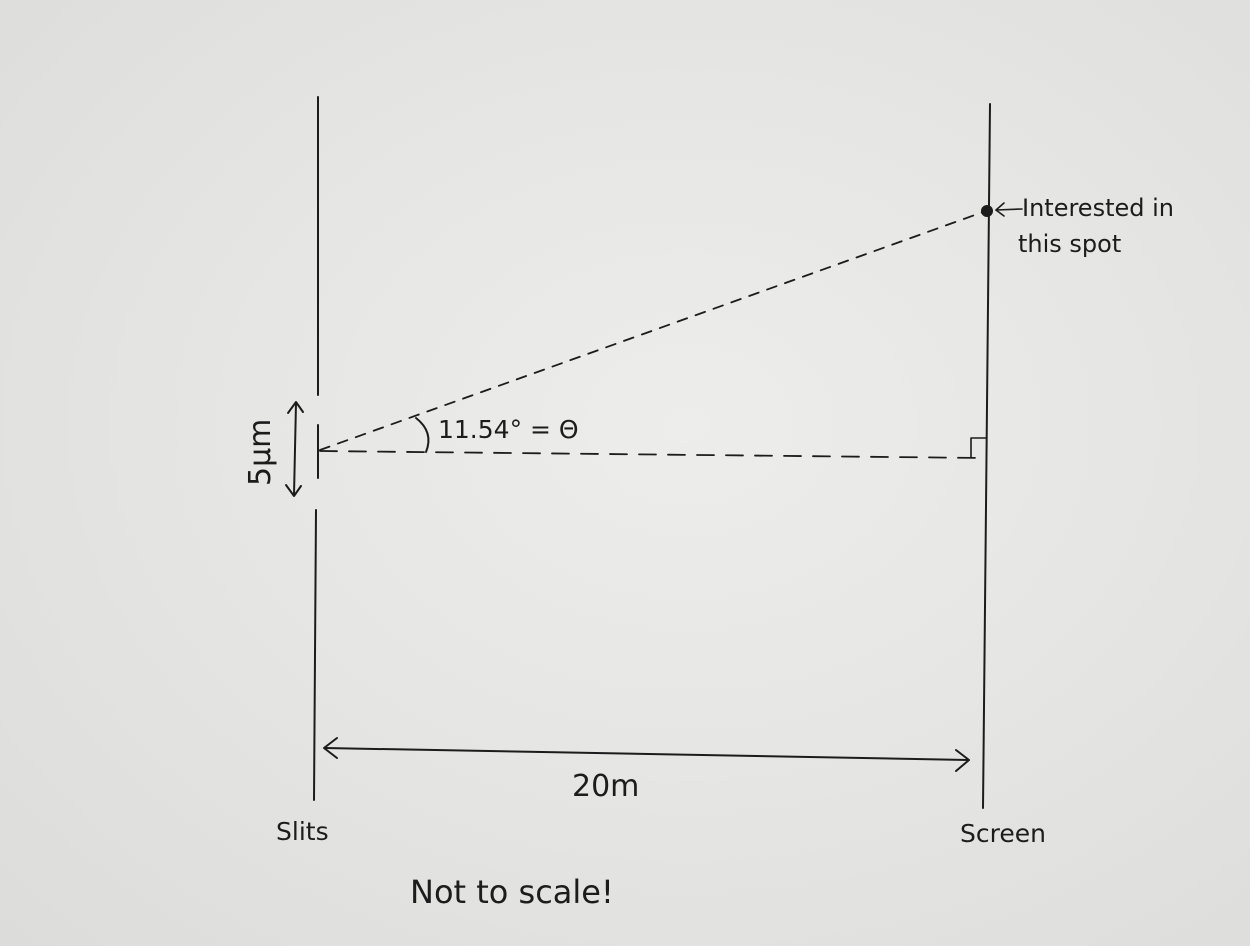 The width and height of the screenshot is (1250, 946). What do you see at coordinates (512, 892) in the screenshot?
I see `scale-note: Not to scale!` at bounding box center [512, 892].